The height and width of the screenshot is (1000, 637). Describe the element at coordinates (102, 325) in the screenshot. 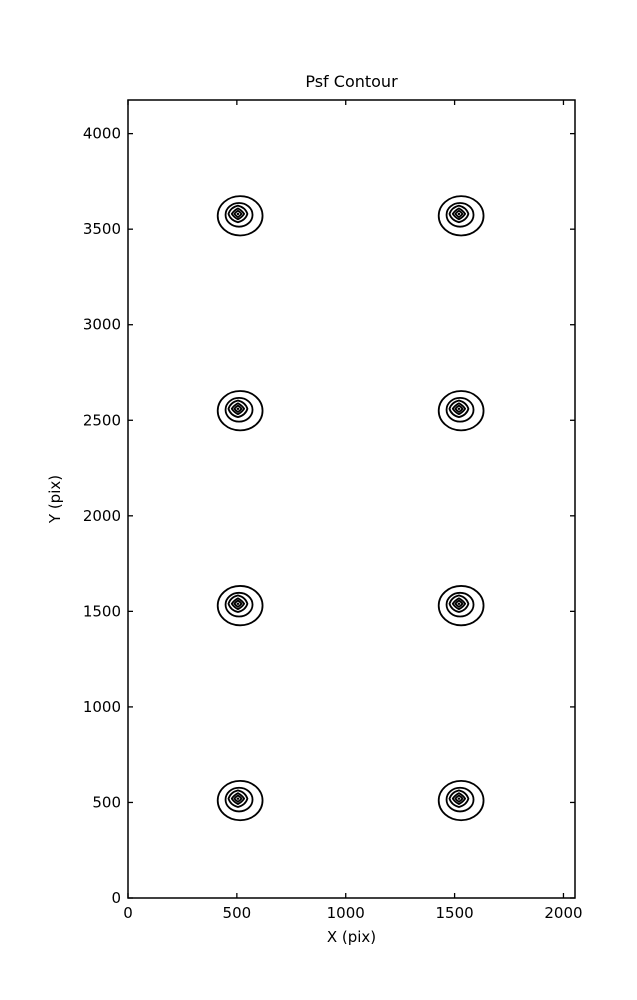

I see `y-tick-label: 3000` at that location.